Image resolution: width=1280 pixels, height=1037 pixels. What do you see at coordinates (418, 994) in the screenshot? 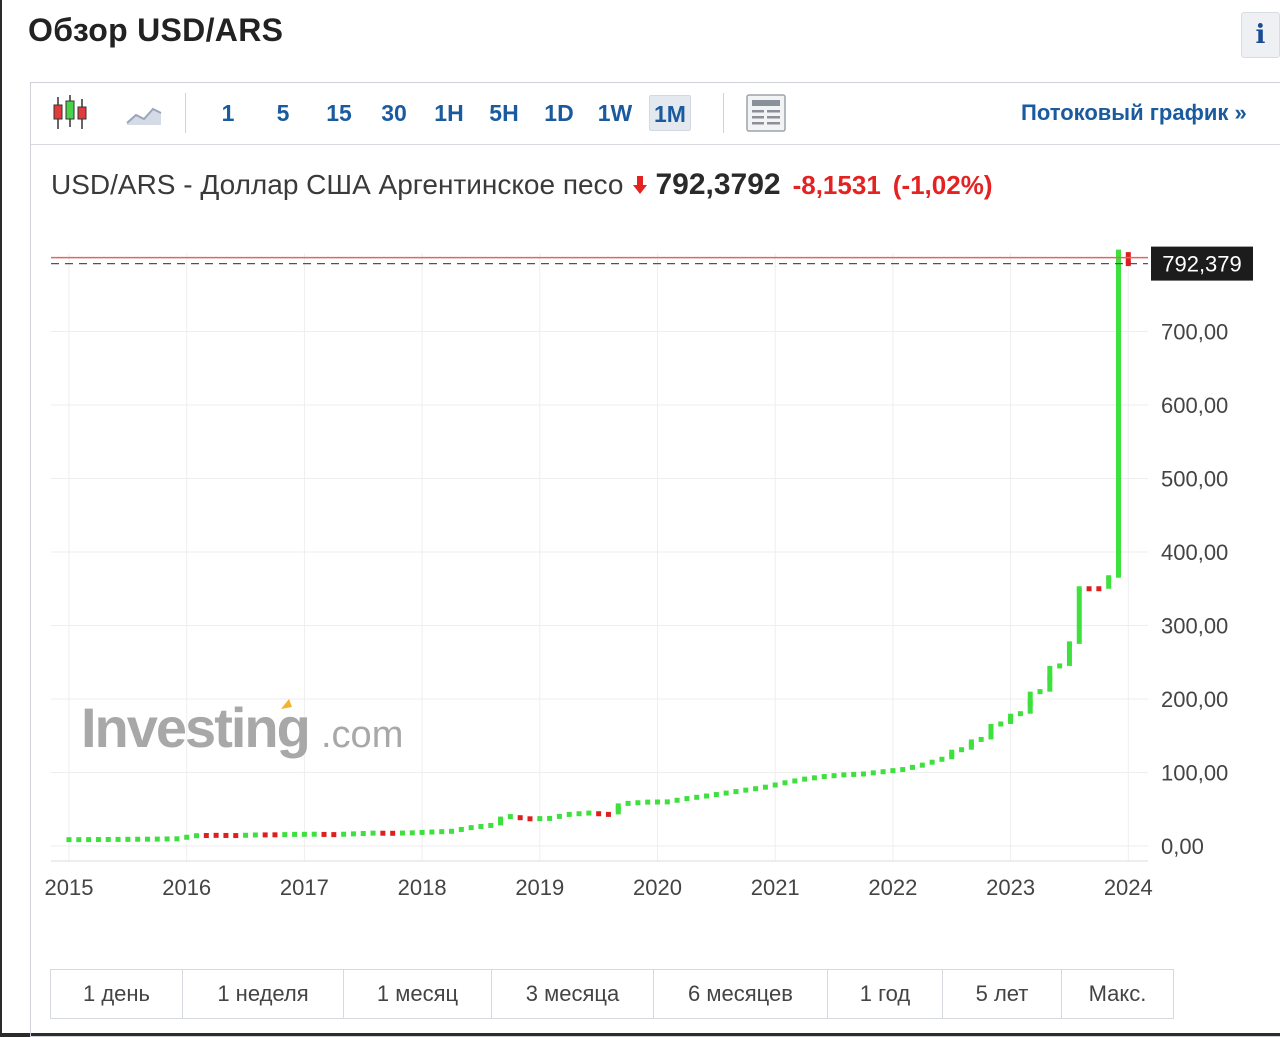
I see `period-1-month: 1 месяц` at bounding box center [418, 994].